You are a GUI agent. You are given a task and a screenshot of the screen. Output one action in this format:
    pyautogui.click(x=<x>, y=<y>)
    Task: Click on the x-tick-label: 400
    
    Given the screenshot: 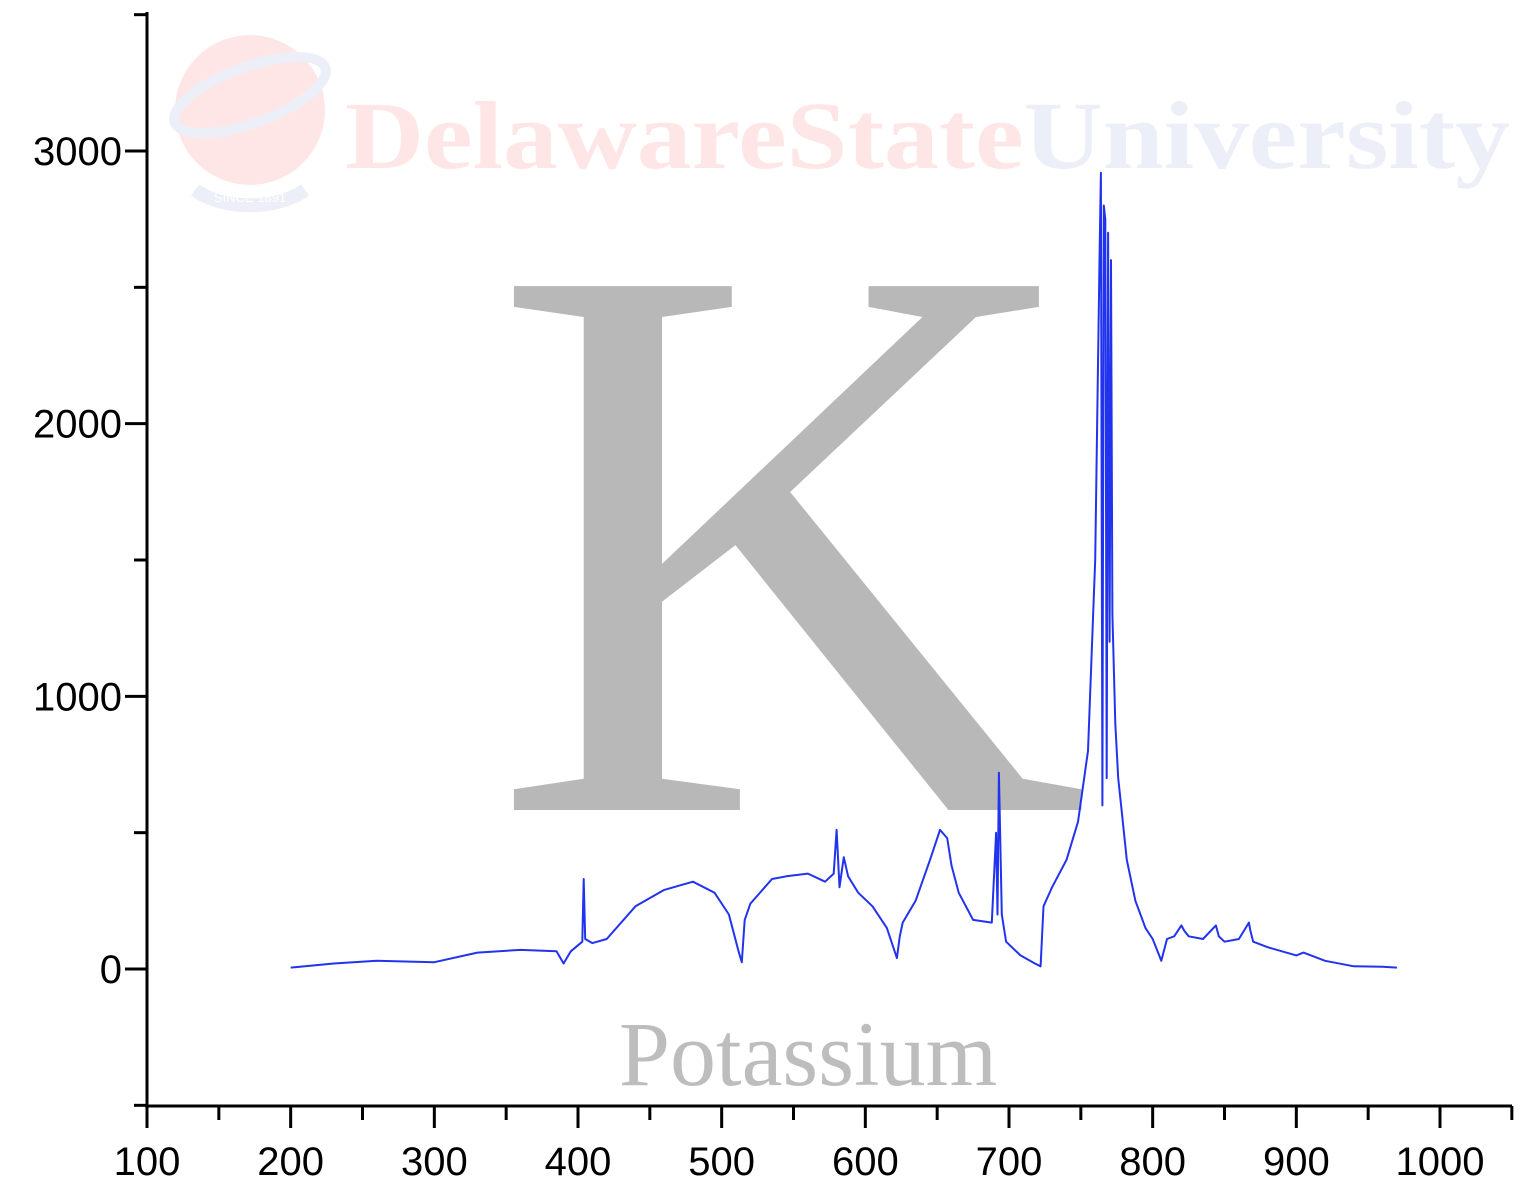 What is the action you would take?
    pyautogui.click(x=578, y=1162)
    